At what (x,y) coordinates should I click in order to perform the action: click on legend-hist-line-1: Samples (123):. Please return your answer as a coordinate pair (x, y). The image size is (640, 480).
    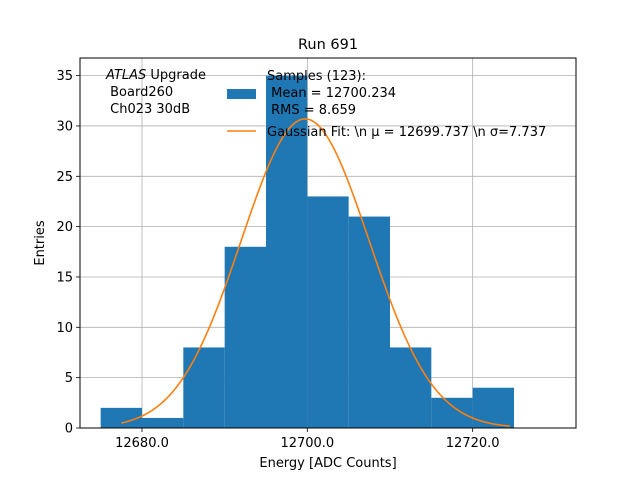
    Looking at the image, I should click on (316, 76).